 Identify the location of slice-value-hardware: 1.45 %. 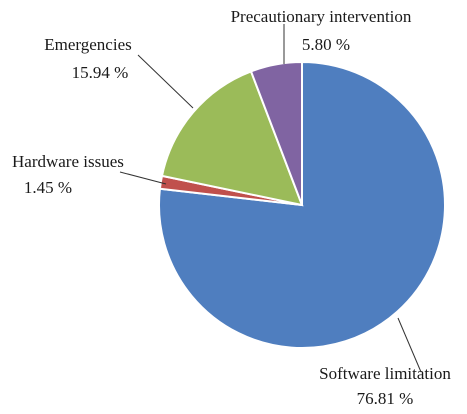
(48, 187).